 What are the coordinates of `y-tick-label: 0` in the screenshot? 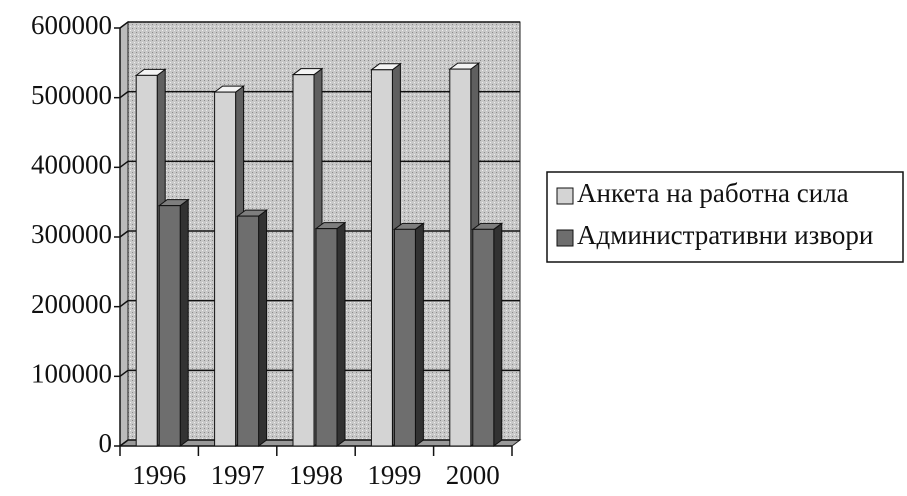 It's located at (106, 443).